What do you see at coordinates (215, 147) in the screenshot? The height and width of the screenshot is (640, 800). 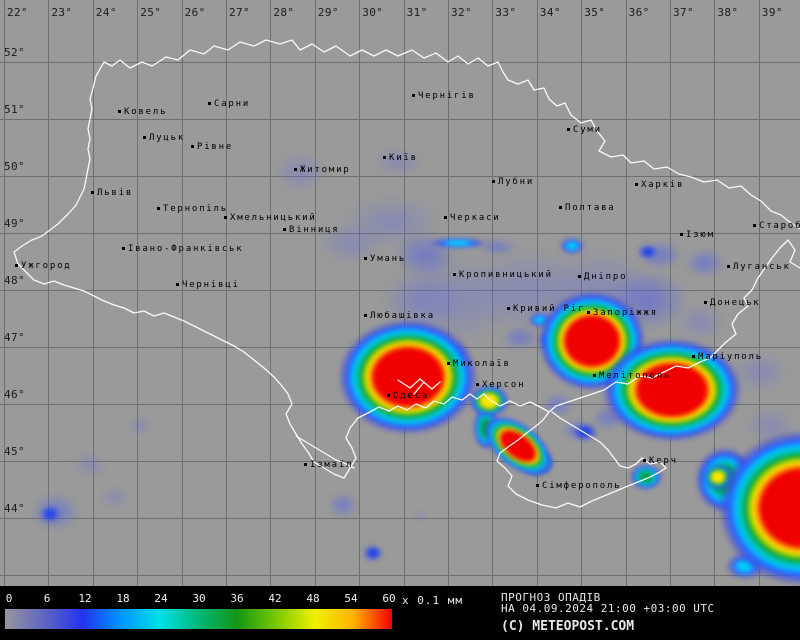 I see `city-label: Рівне` at bounding box center [215, 147].